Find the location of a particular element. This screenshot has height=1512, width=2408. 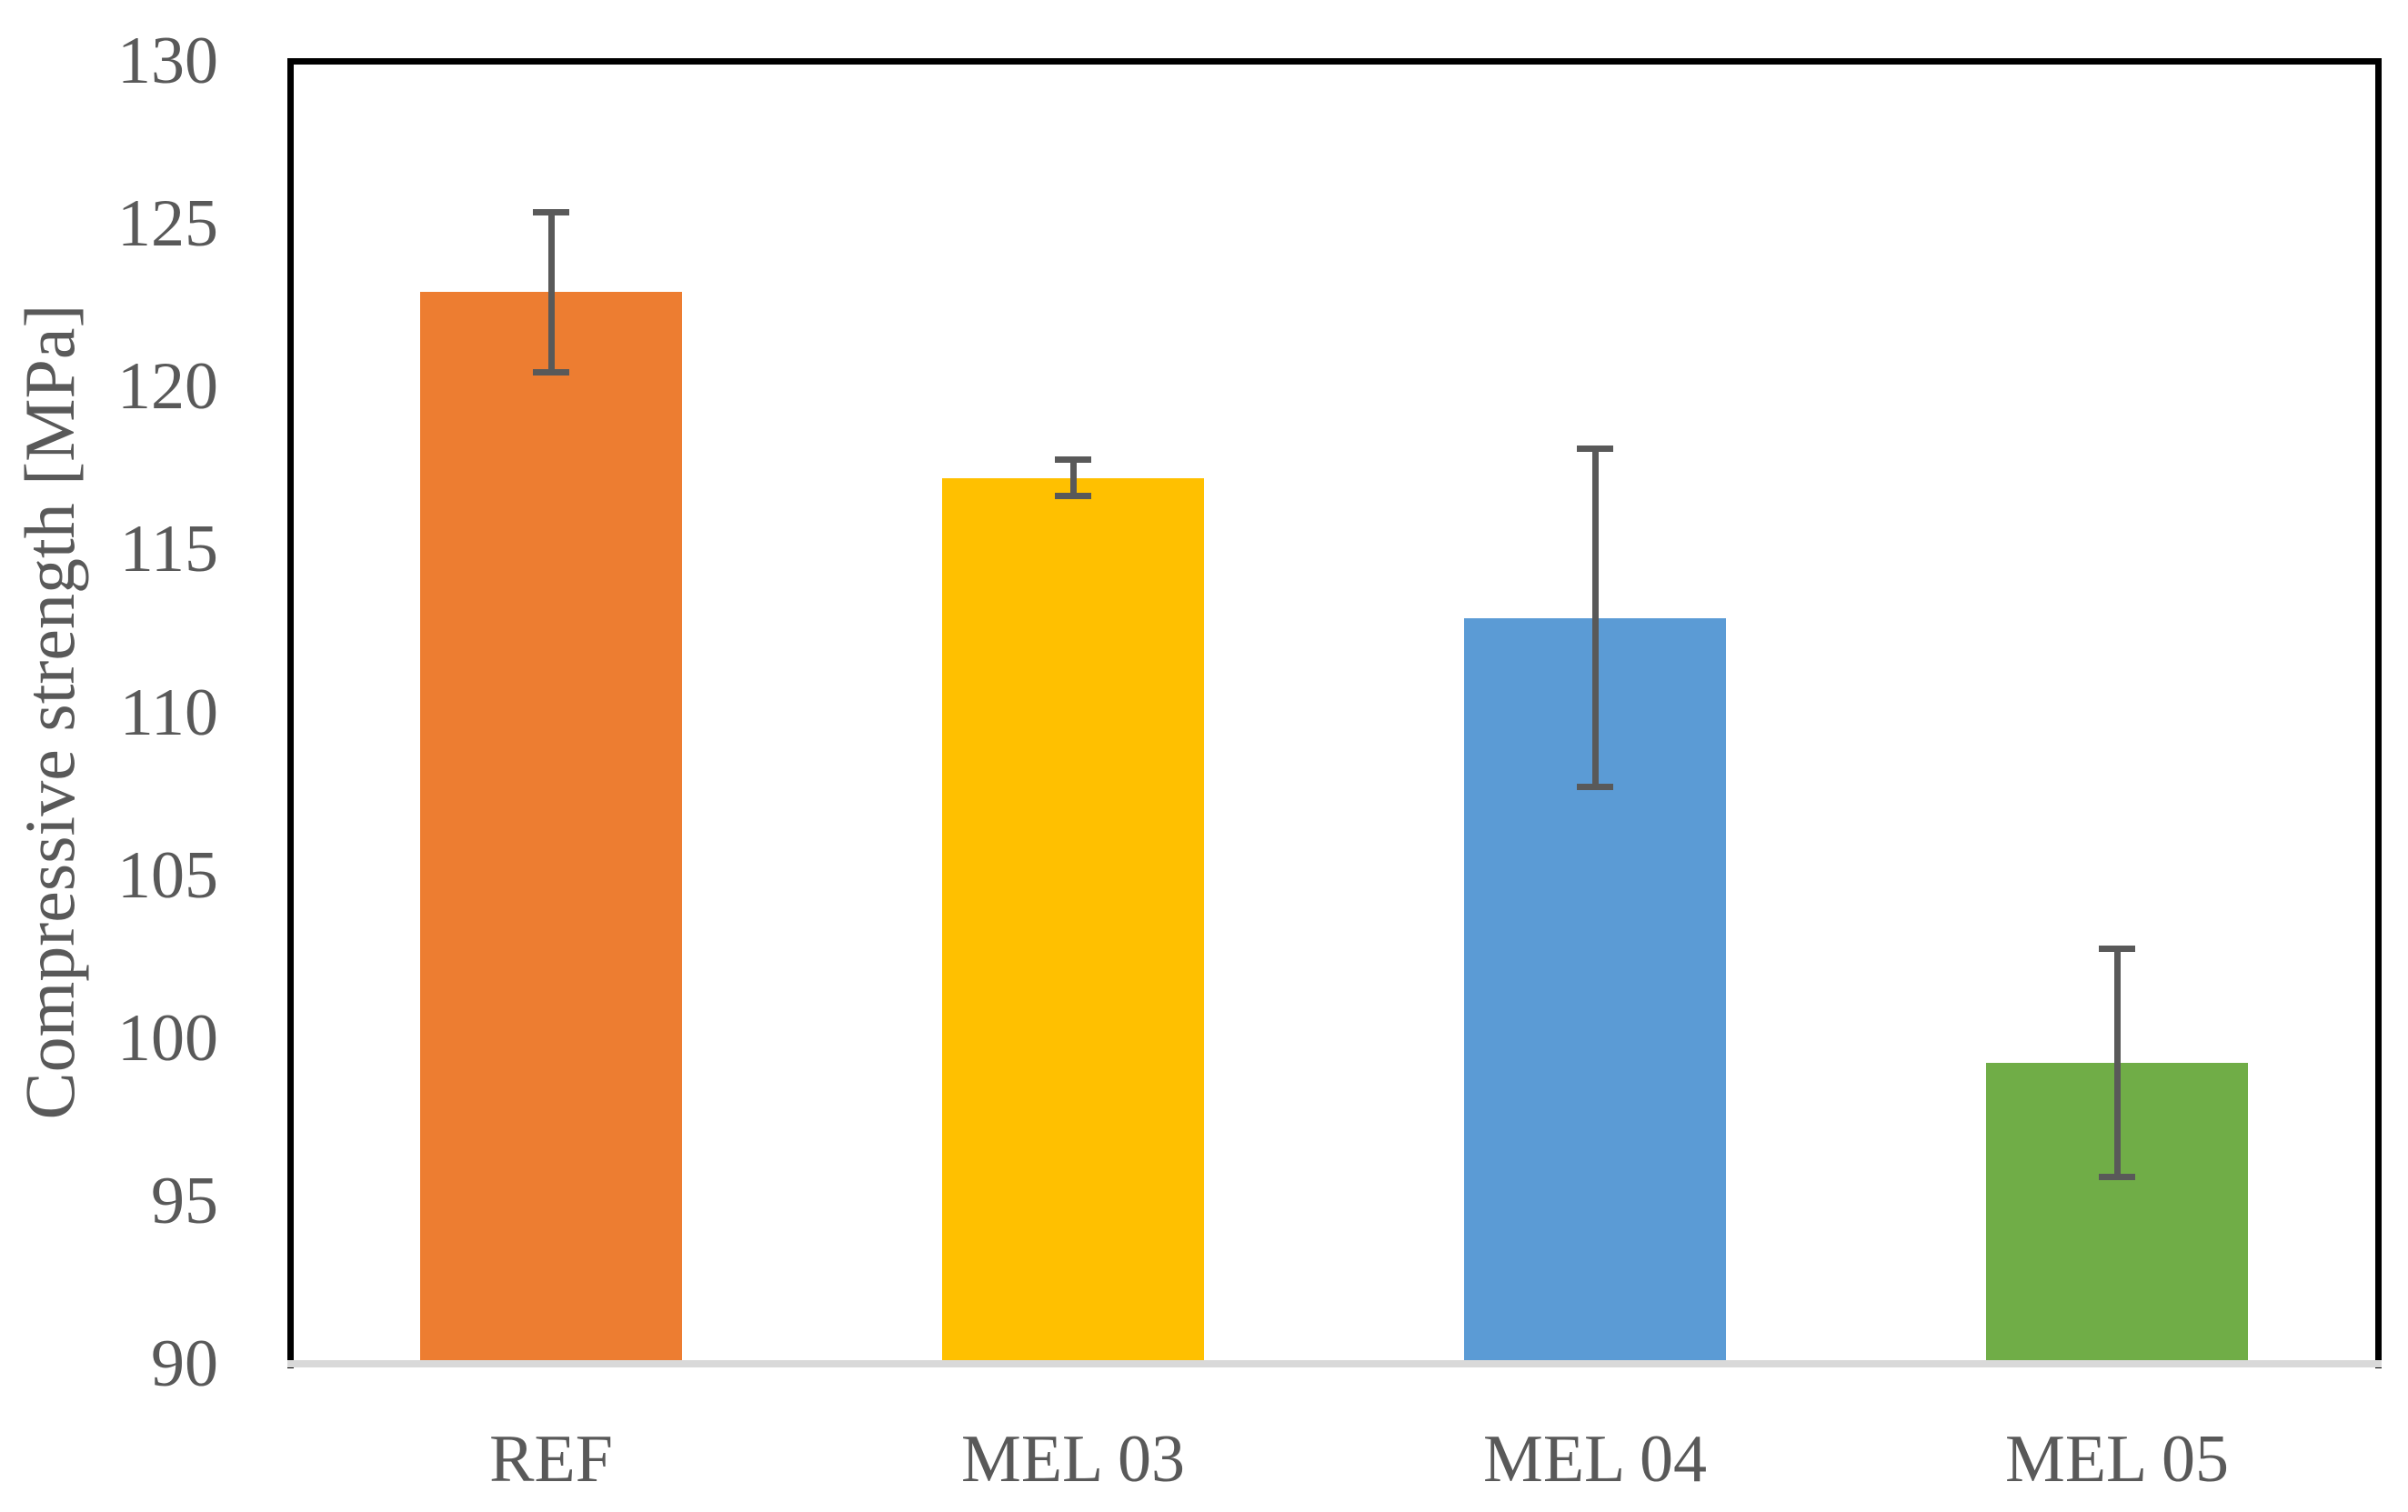

y-tick-label: 125 is located at coordinates (167, 224).